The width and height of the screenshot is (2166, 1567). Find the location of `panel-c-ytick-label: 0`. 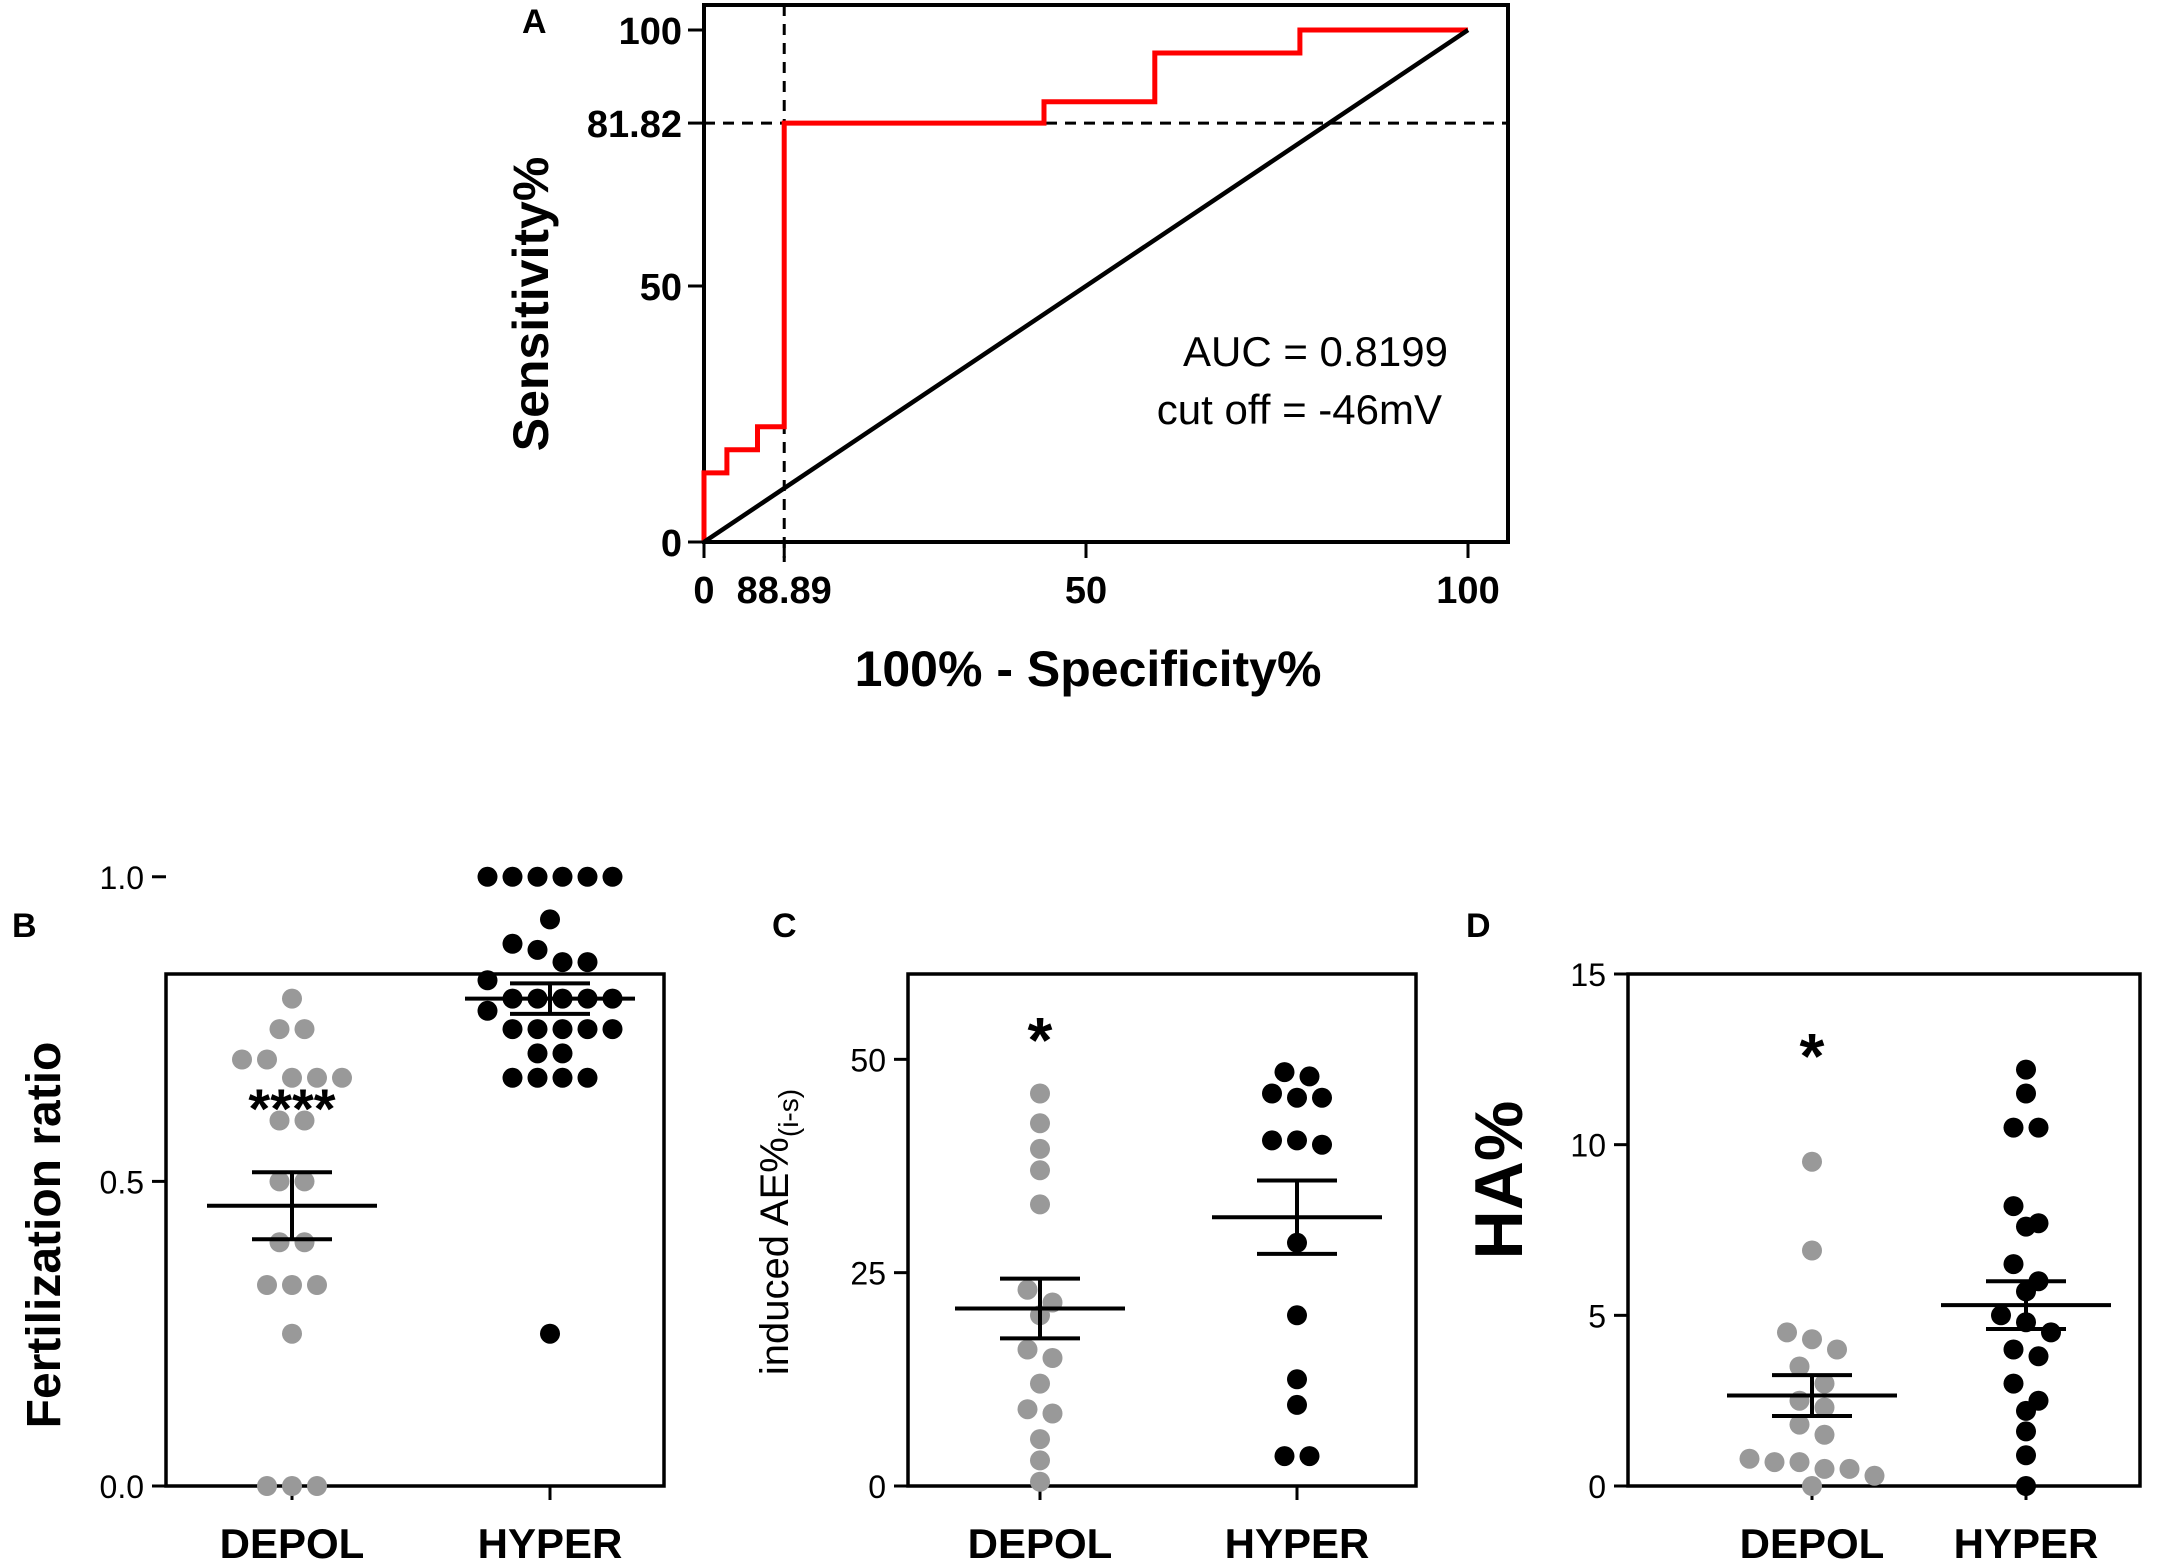

panel-c-ytick-label: 0 is located at coordinates (877, 1487).